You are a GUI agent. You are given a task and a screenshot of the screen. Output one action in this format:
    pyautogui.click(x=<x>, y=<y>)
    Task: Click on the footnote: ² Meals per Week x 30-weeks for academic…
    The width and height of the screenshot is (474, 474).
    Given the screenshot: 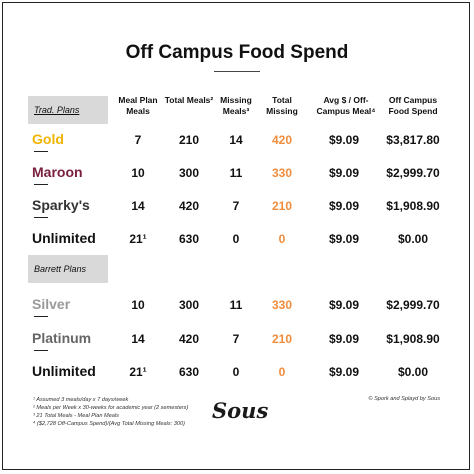 What is the action you would take?
    pyautogui.click(x=111, y=408)
    